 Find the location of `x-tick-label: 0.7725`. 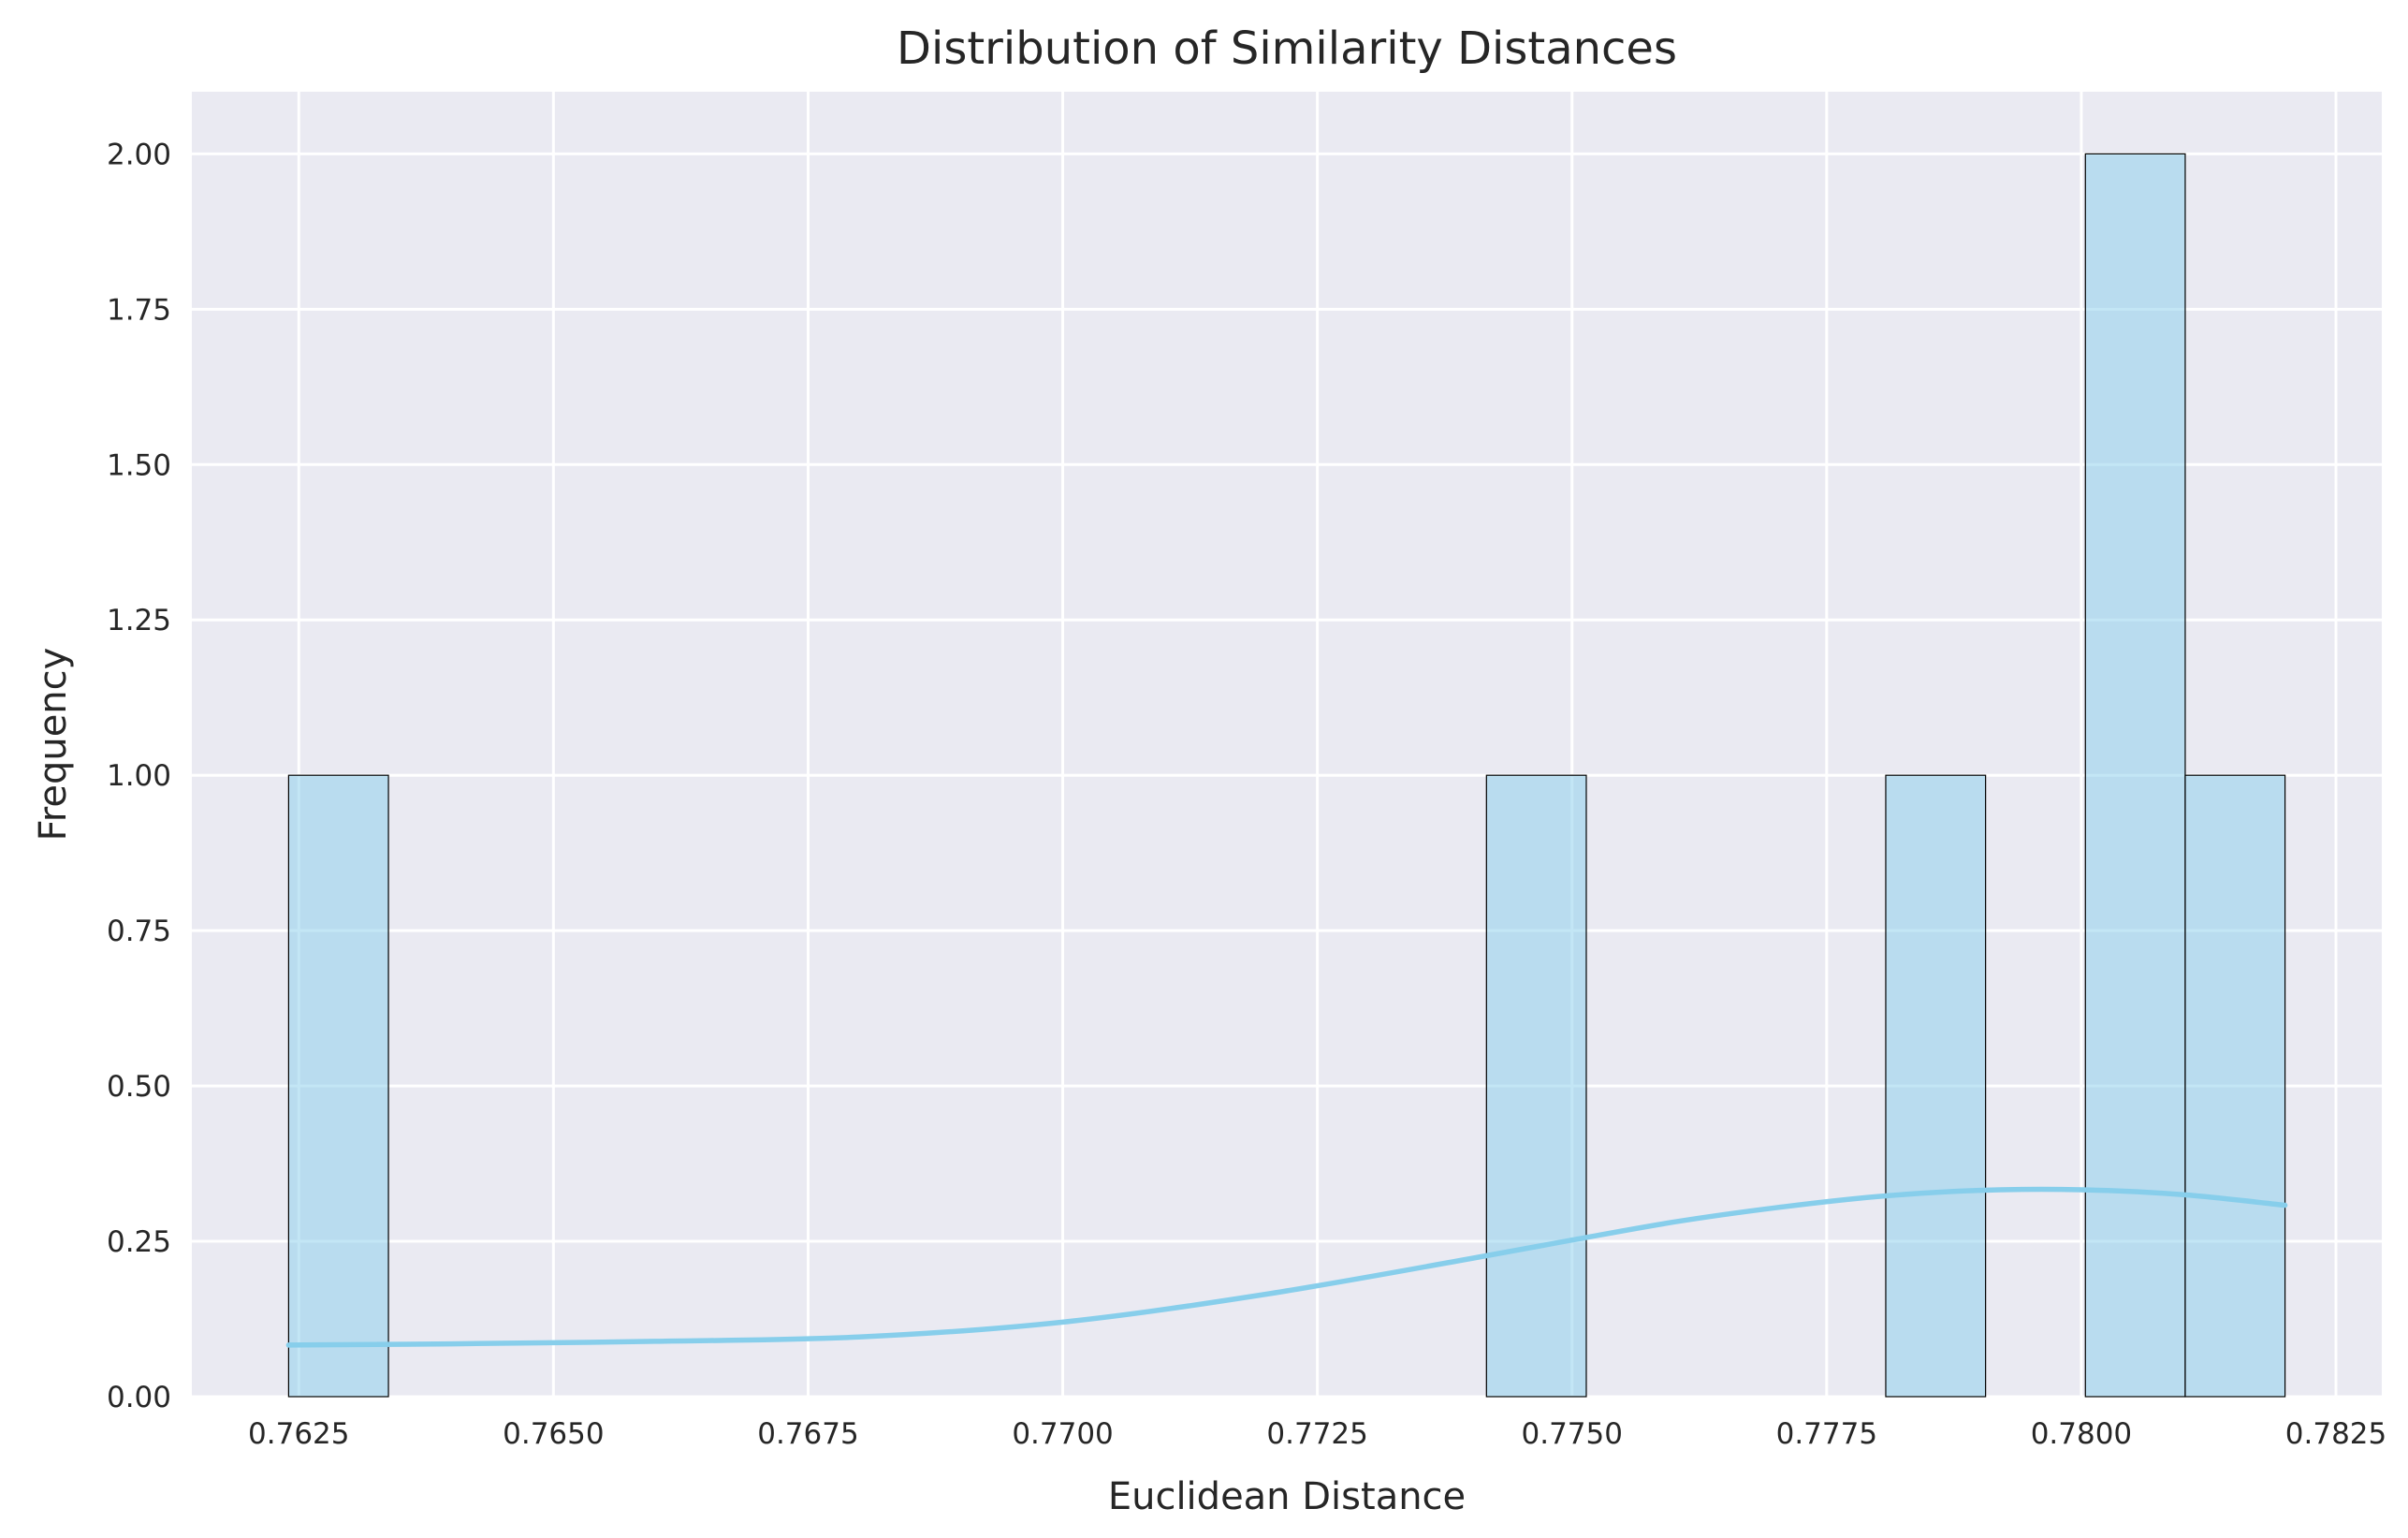

x-tick-label: 0.7725 is located at coordinates (1316, 1434).